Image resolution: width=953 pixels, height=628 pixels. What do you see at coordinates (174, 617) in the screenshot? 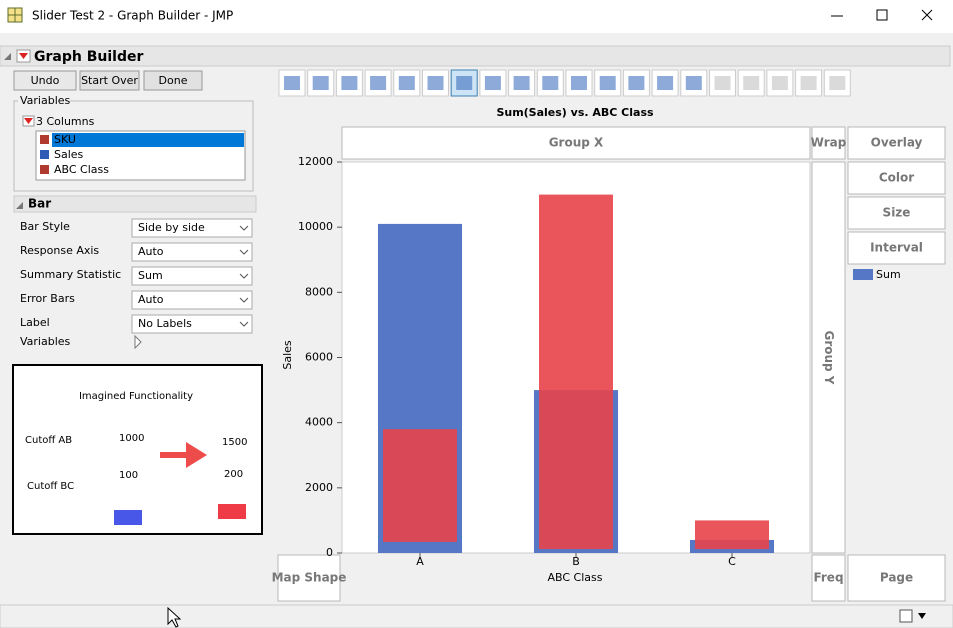
I see `cursor` at bounding box center [174, 617].